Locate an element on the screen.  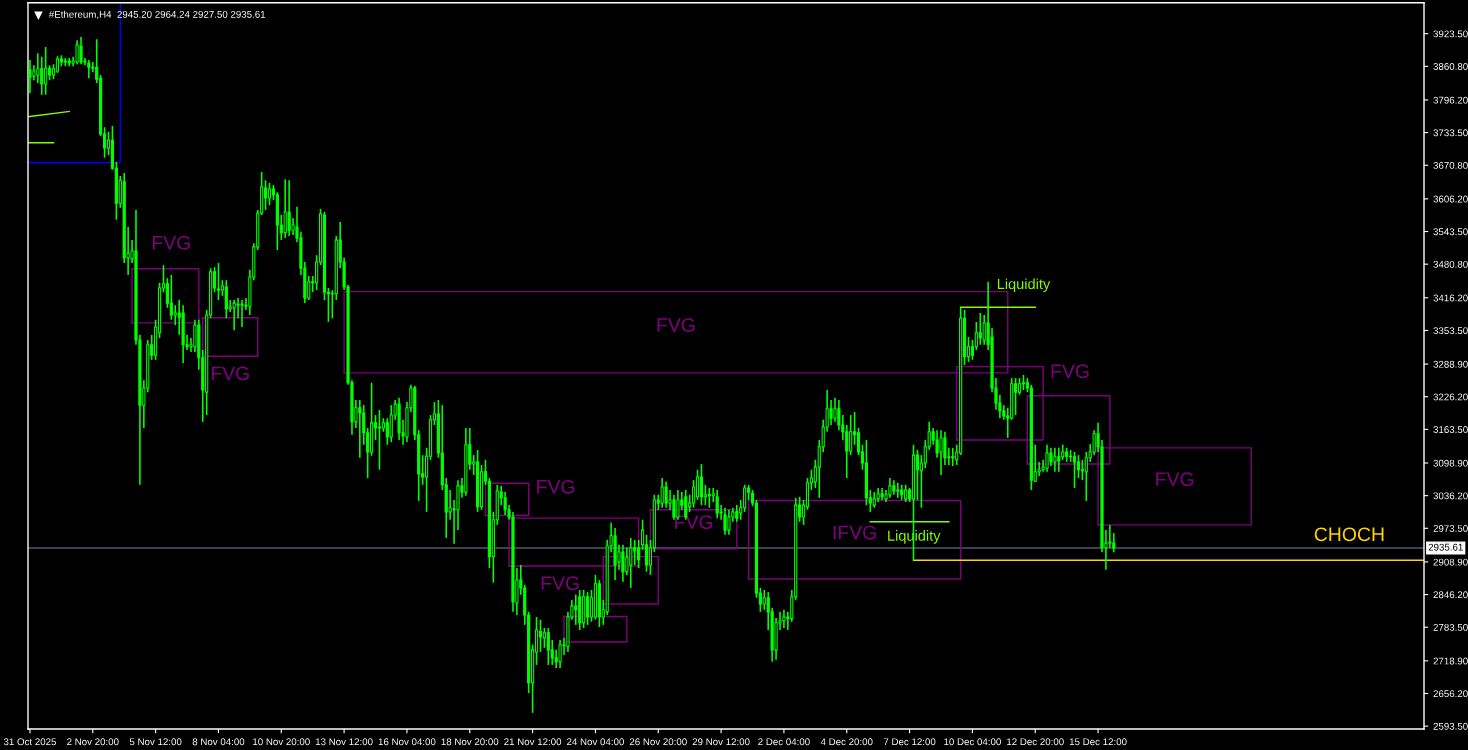
x-tick-label: 29 Nov 12:00 is located at coordinates (721, 742).